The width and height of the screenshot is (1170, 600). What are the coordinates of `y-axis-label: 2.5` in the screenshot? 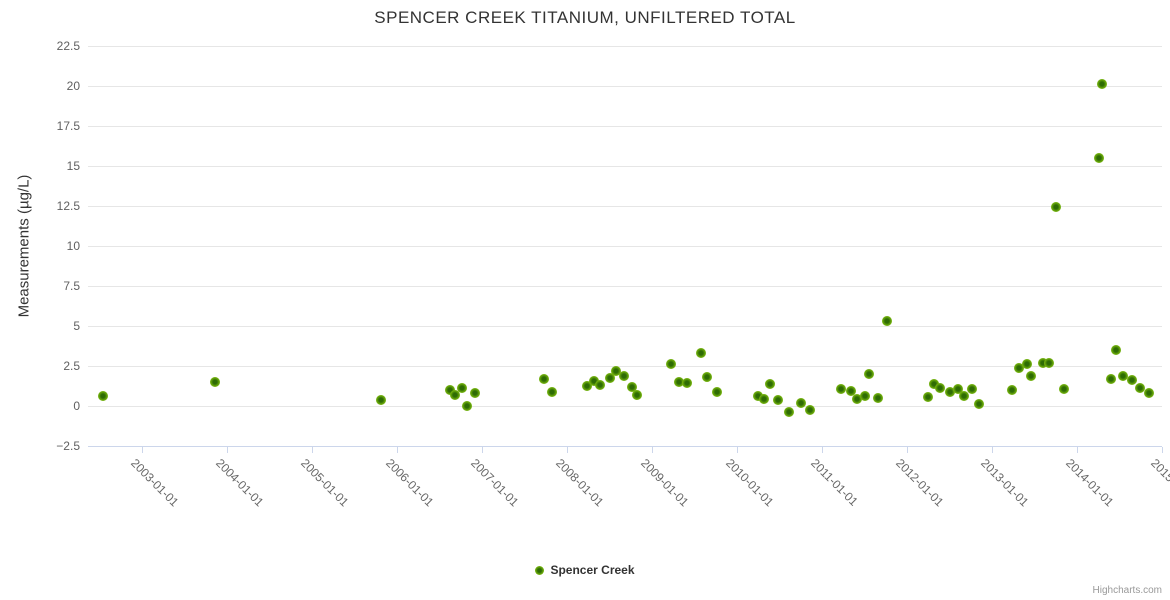 It's located at (71, 366).